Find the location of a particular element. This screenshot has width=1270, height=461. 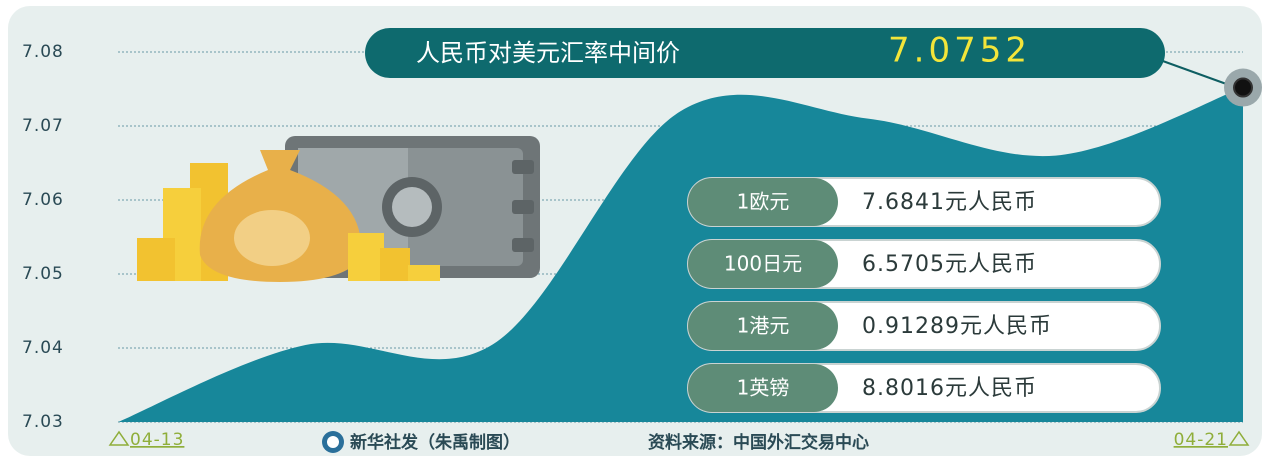

rate-value: 0.91289元人民币 is located at coordinates (957, 326).